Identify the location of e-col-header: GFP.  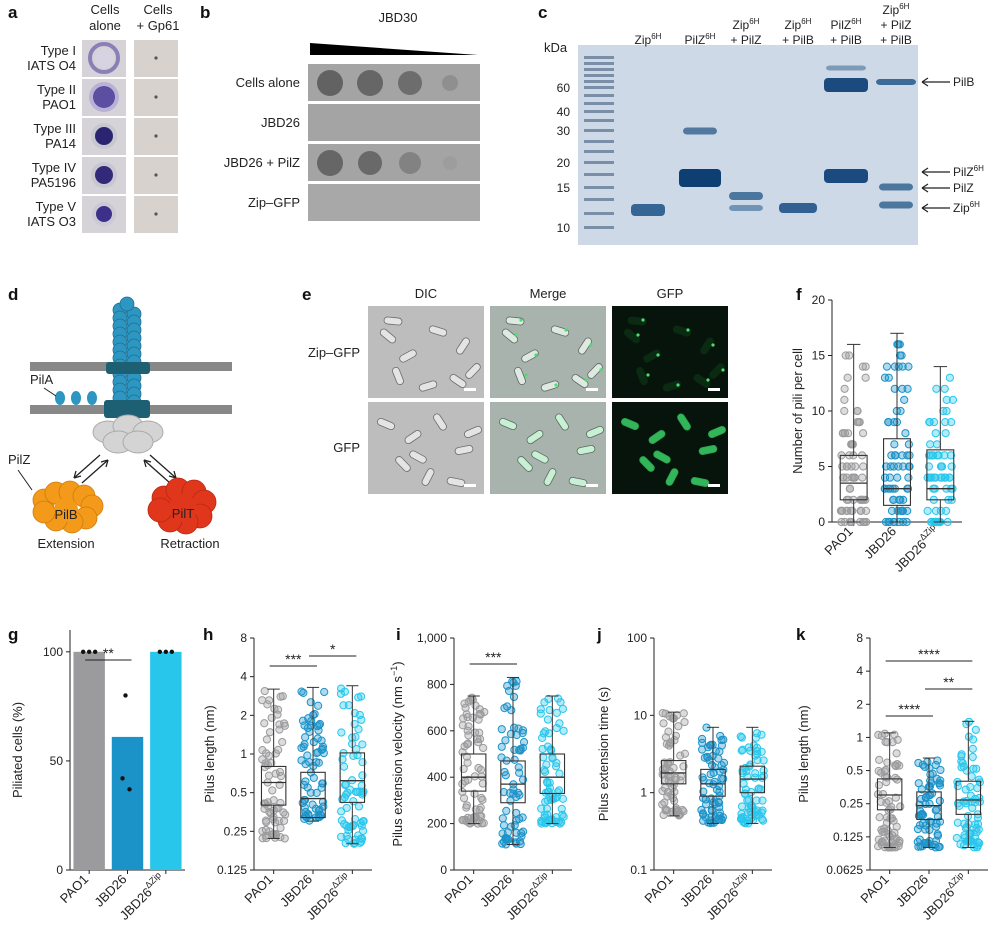
(670, 293).